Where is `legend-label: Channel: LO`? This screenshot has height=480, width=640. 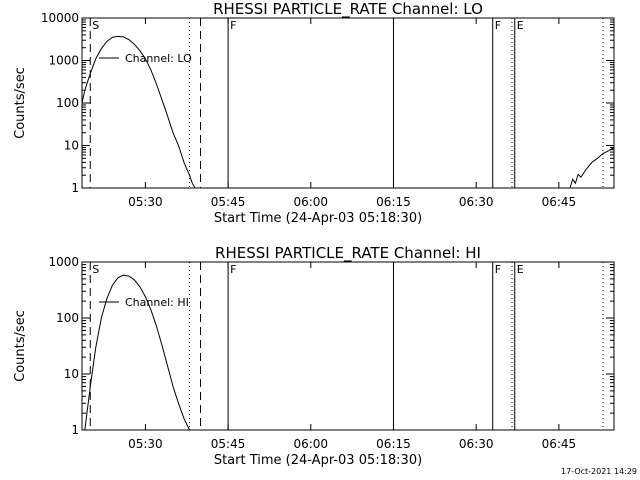 legend-label: Channel: LO is located at coordinates (158, 58).